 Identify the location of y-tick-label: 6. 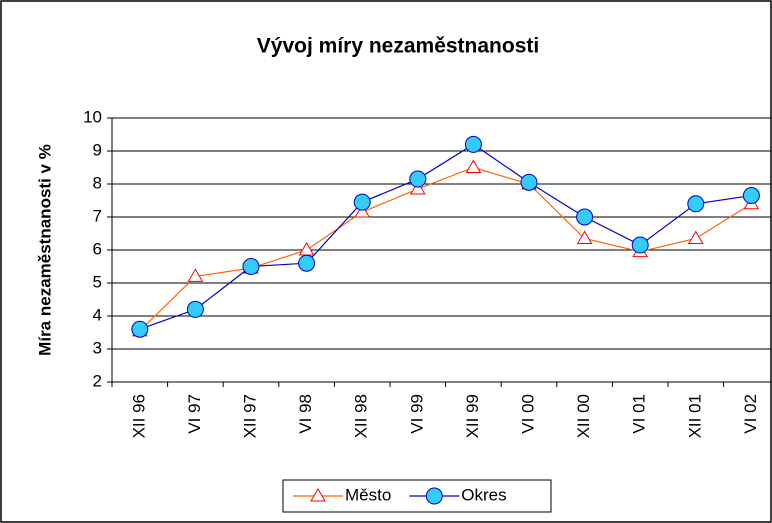
(97, 248).